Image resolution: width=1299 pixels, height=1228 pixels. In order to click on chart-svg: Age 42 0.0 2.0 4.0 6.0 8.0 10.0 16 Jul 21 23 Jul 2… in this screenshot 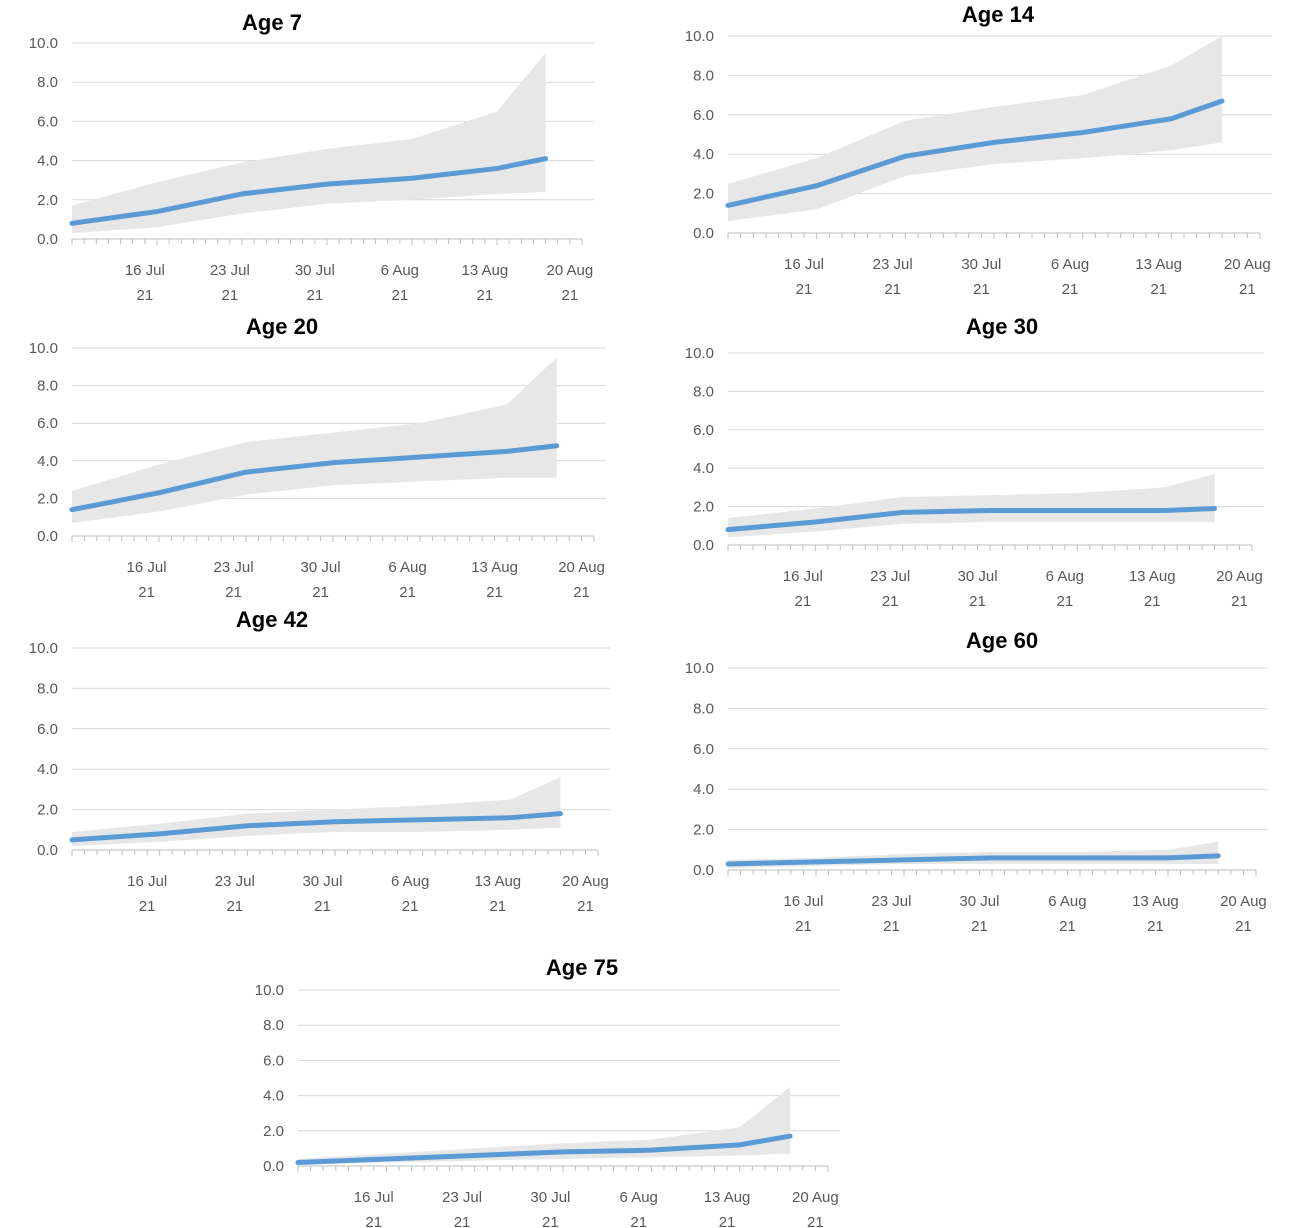, I will do `click(319, 761)`.